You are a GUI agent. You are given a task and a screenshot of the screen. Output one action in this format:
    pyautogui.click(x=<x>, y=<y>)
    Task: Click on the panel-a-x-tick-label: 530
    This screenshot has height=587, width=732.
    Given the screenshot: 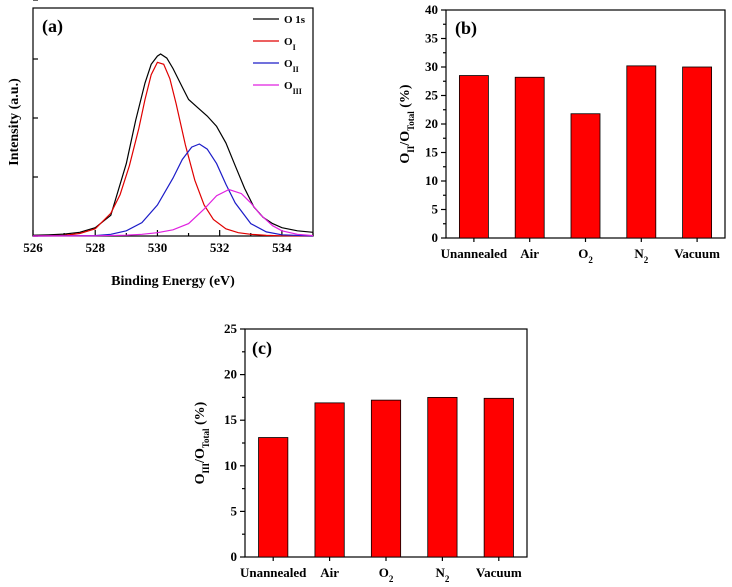 What is the action you would take?
    pyautogui.click(x=158, y=247)
    